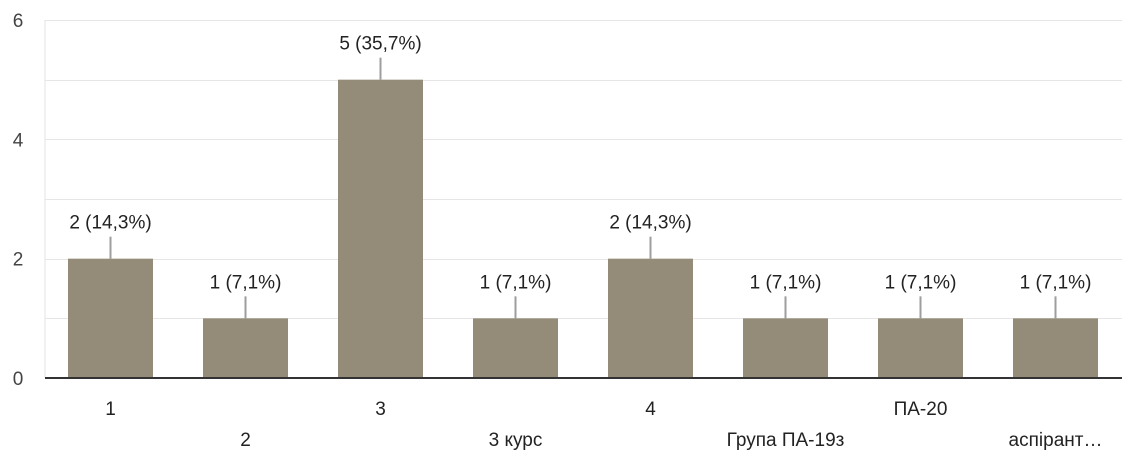 The width and height of the screenshot is (1133, 451). Describe the element at coordinates (786, 440) in the screenshot. I see `x-tick-label: Група ПА-19з` at that location.